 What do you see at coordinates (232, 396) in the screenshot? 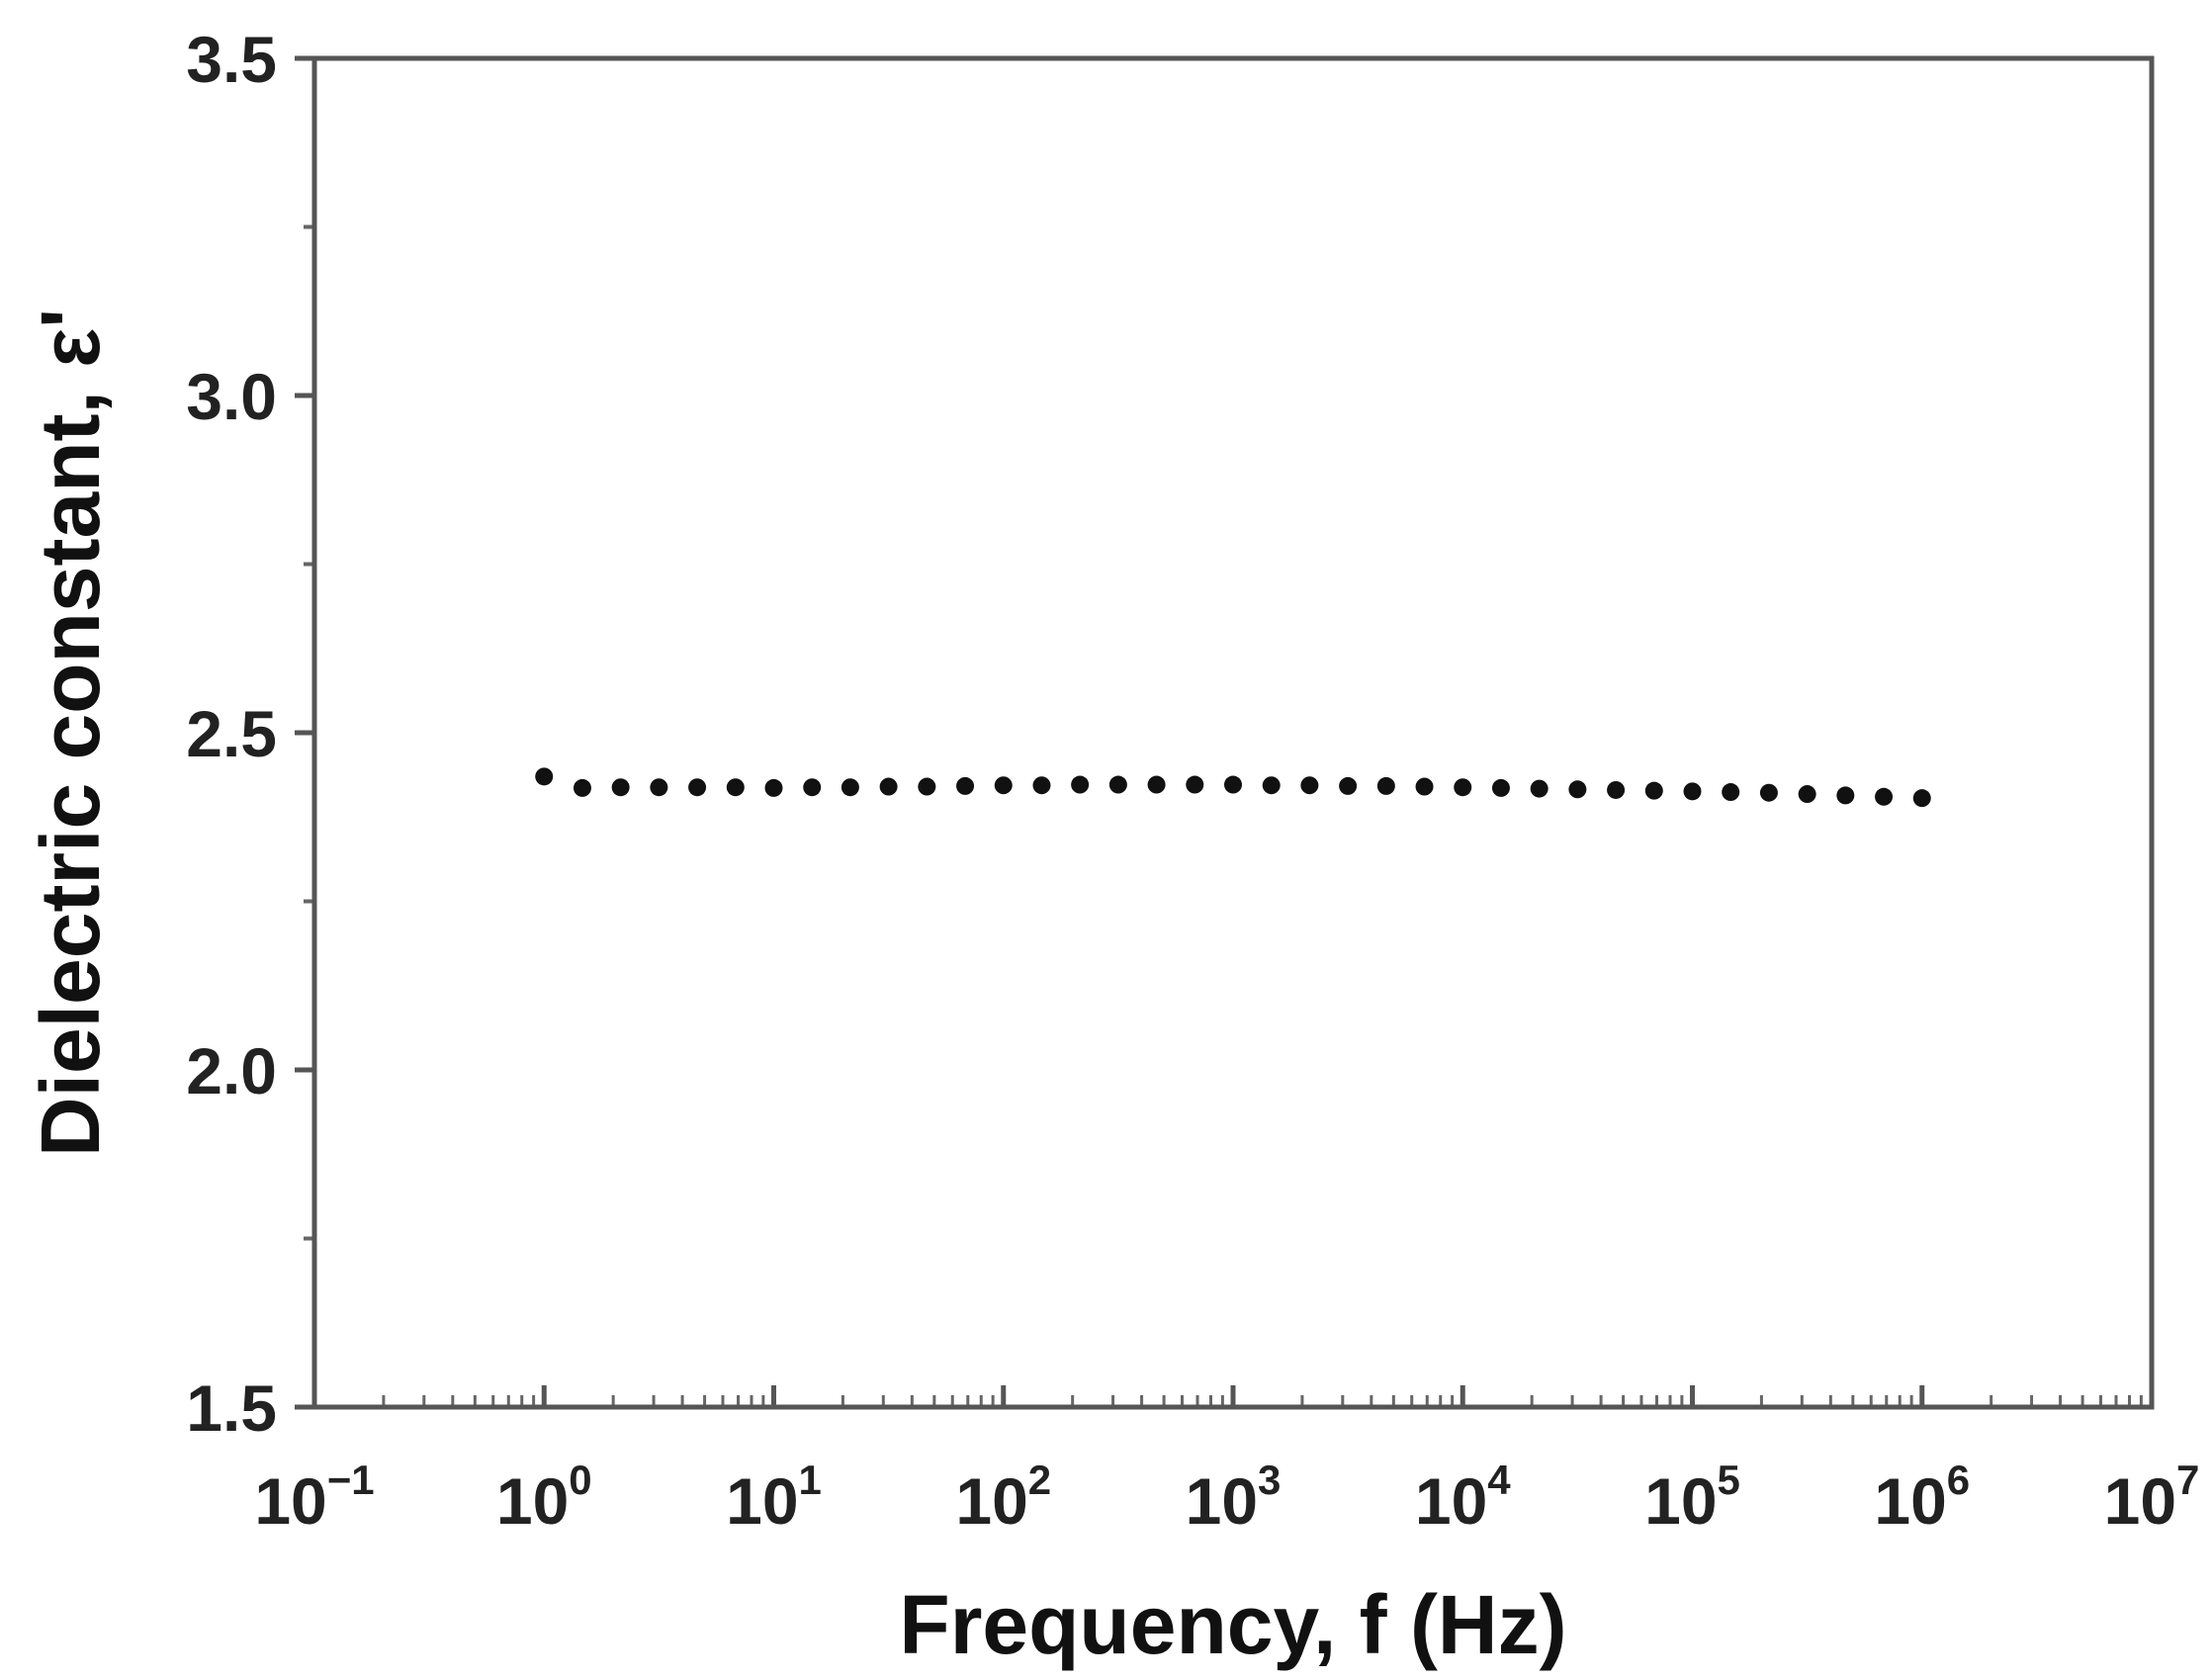
I see `y-tick-label: 3.0` at bounding box center [232, 396].